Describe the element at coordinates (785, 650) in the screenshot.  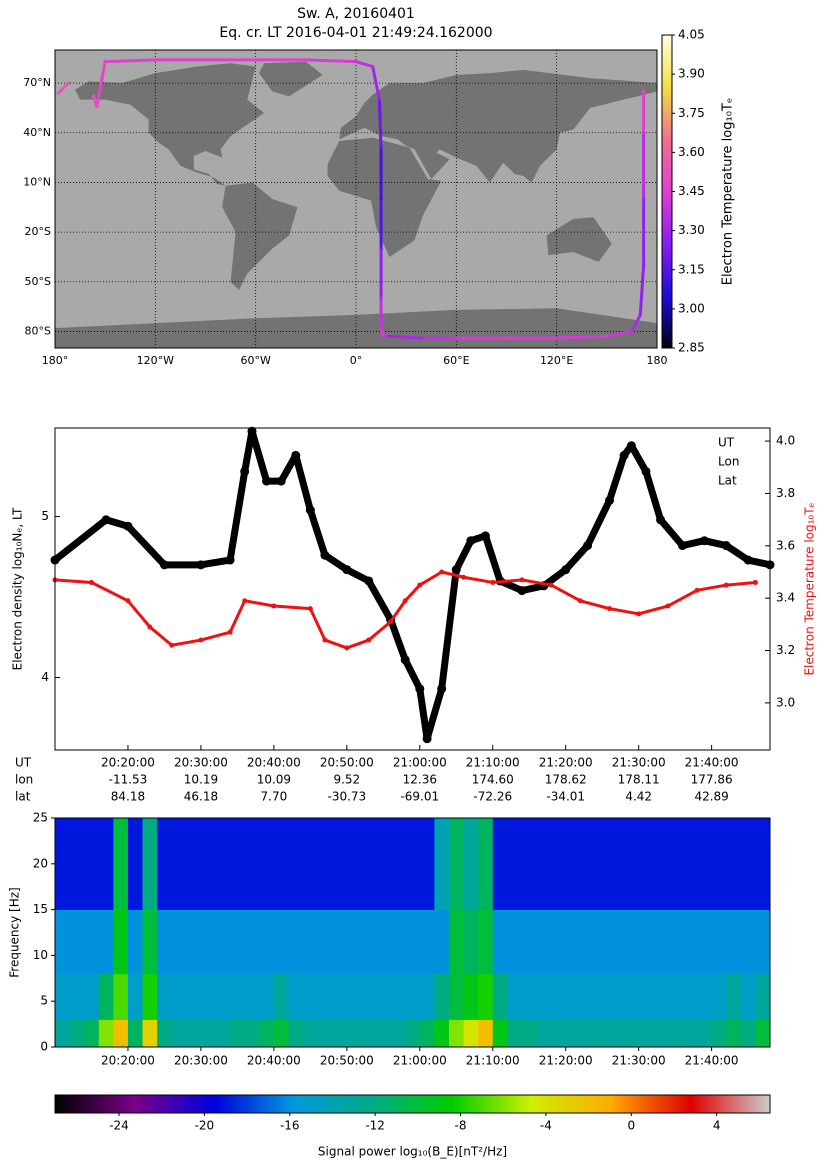
I see `y2-tick-label: 3.2` at that location.